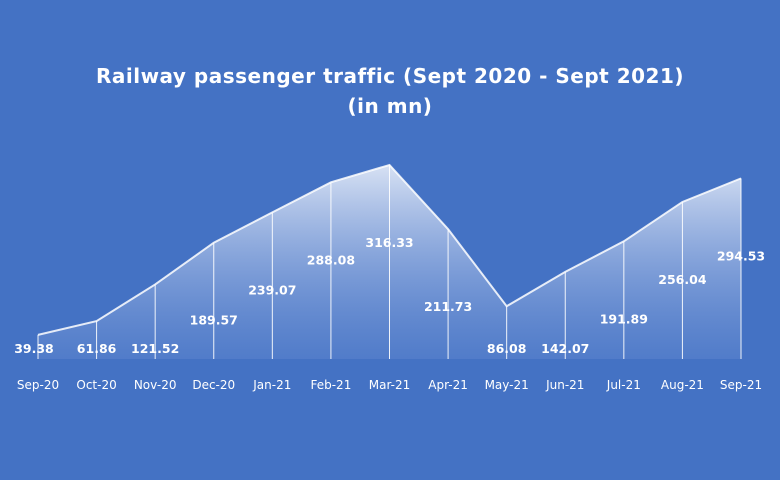  What do you see at coordinates (97, 348) in the screenshot?
I see `data-label: 61.86` at bounding box center [97, 348].